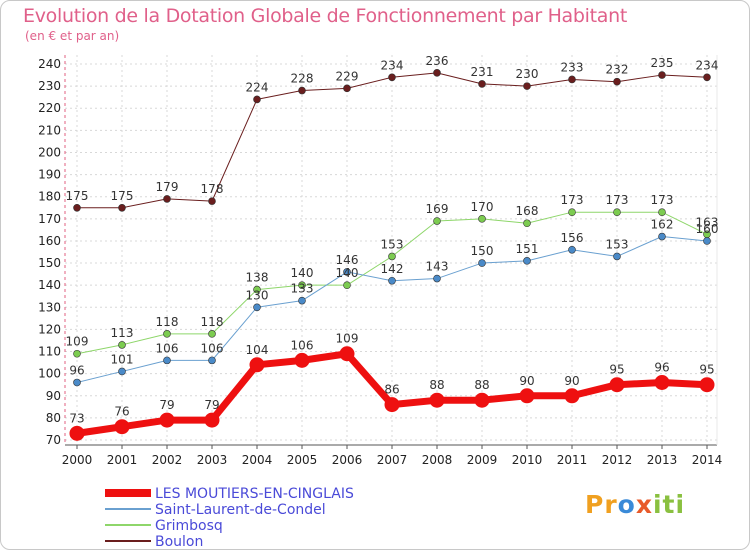 Image resolution: width=750 pixels, height=550 pixels. Describe the element at coordinates (49, 86) in the screenshot. I see `y-tick-label: 230` at that location.